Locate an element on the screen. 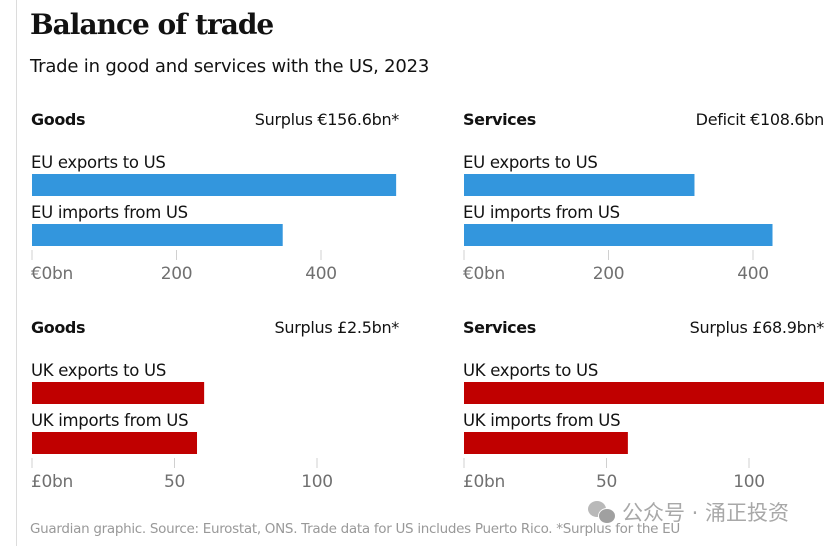 The height and width of the screenshot is (546, 840). watermark-text: 公众号 · 涌正投资 is located at coordinates (706, 513).